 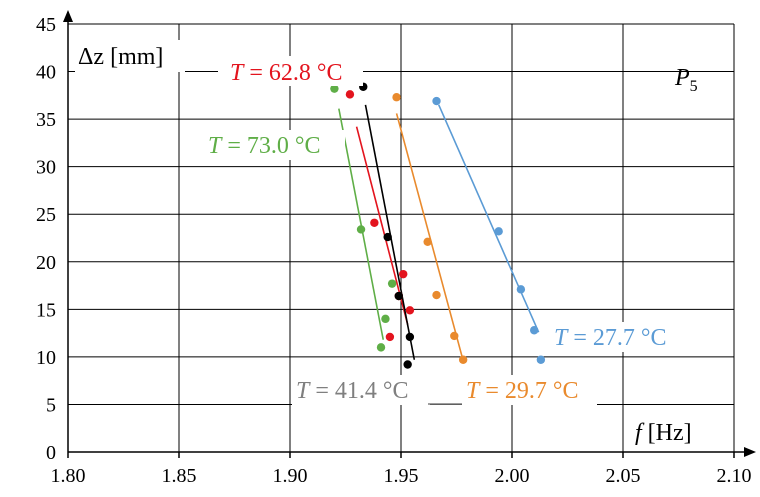 What do you see at coordinates (46, 168) in the screenshot?
I see `y-tick-label: 30` at bounding box center [46, 168].